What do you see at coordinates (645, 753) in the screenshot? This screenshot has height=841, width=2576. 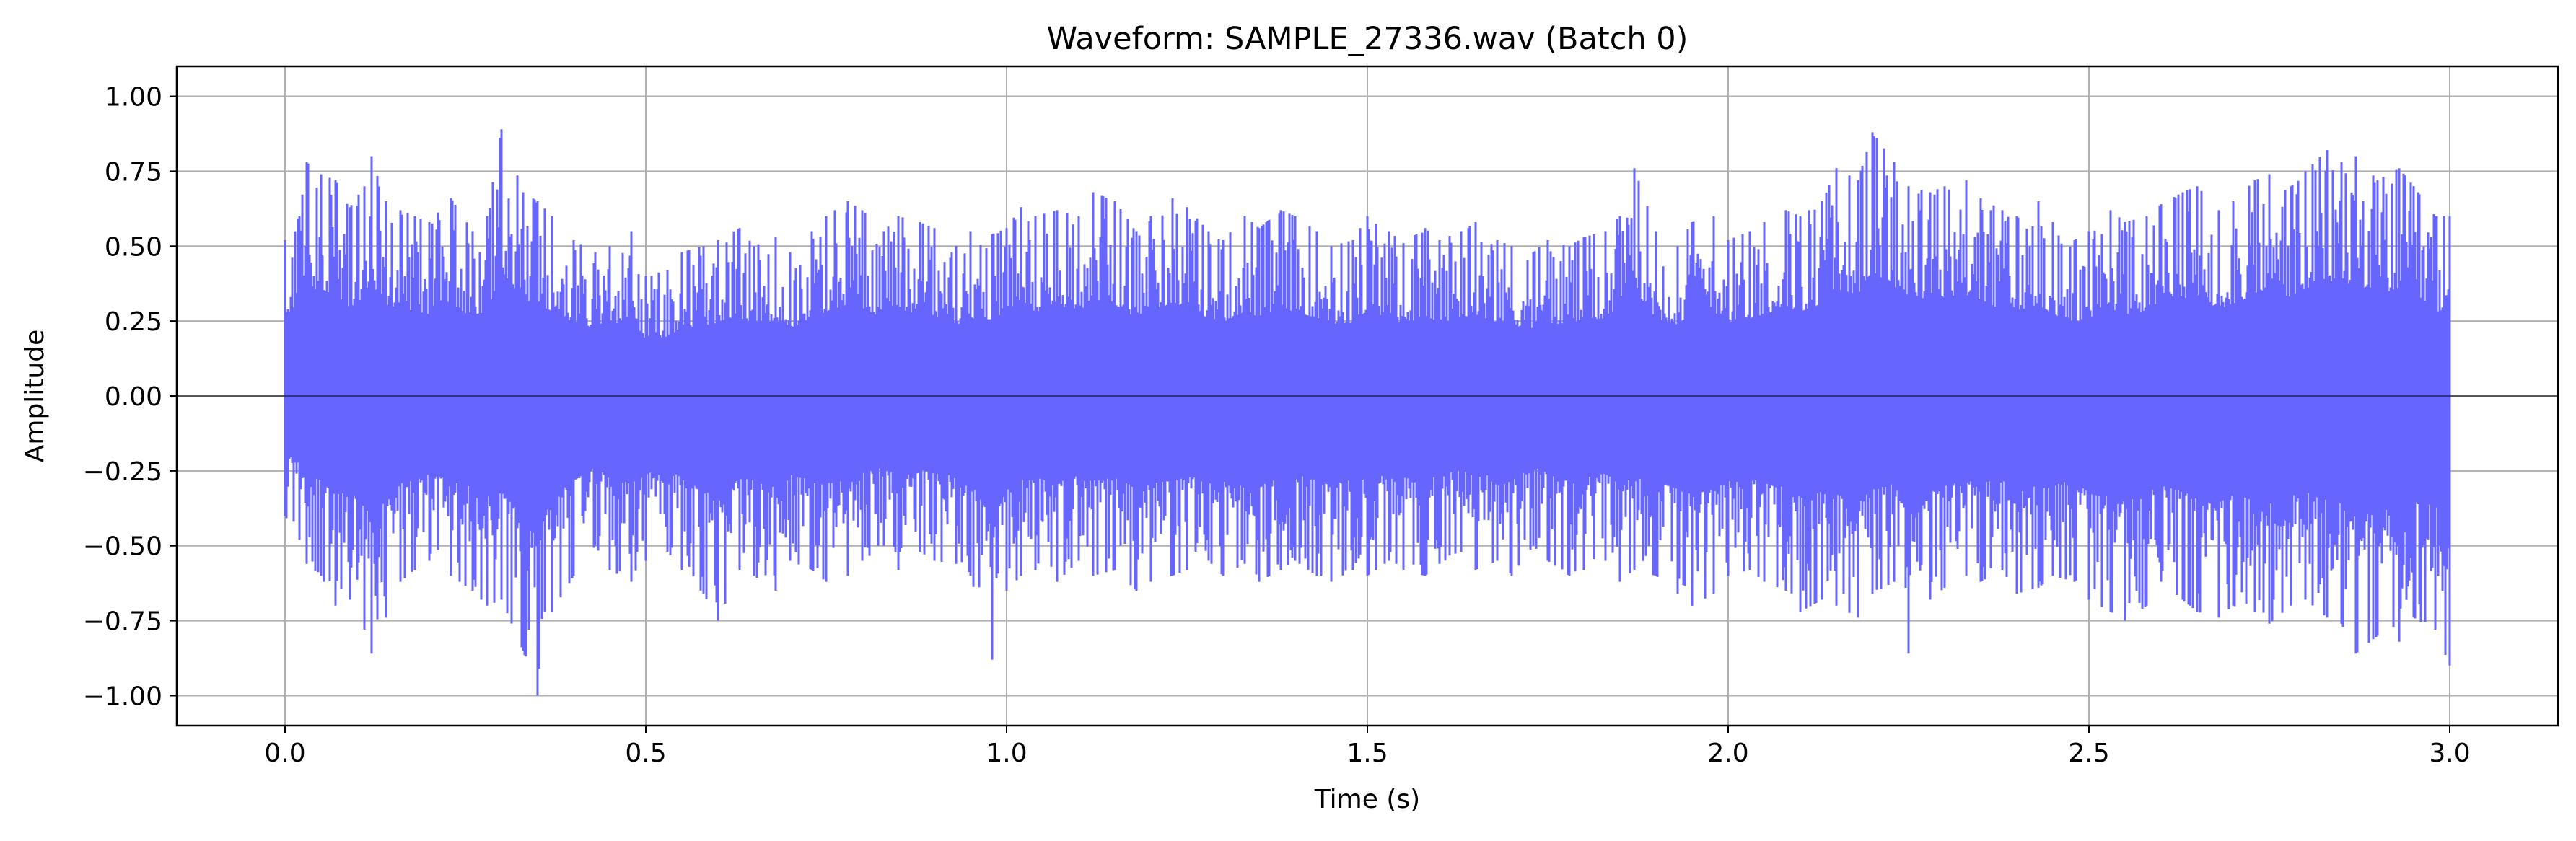 I see `x-tick-label: 0.5` at bounding box center [645, 753].